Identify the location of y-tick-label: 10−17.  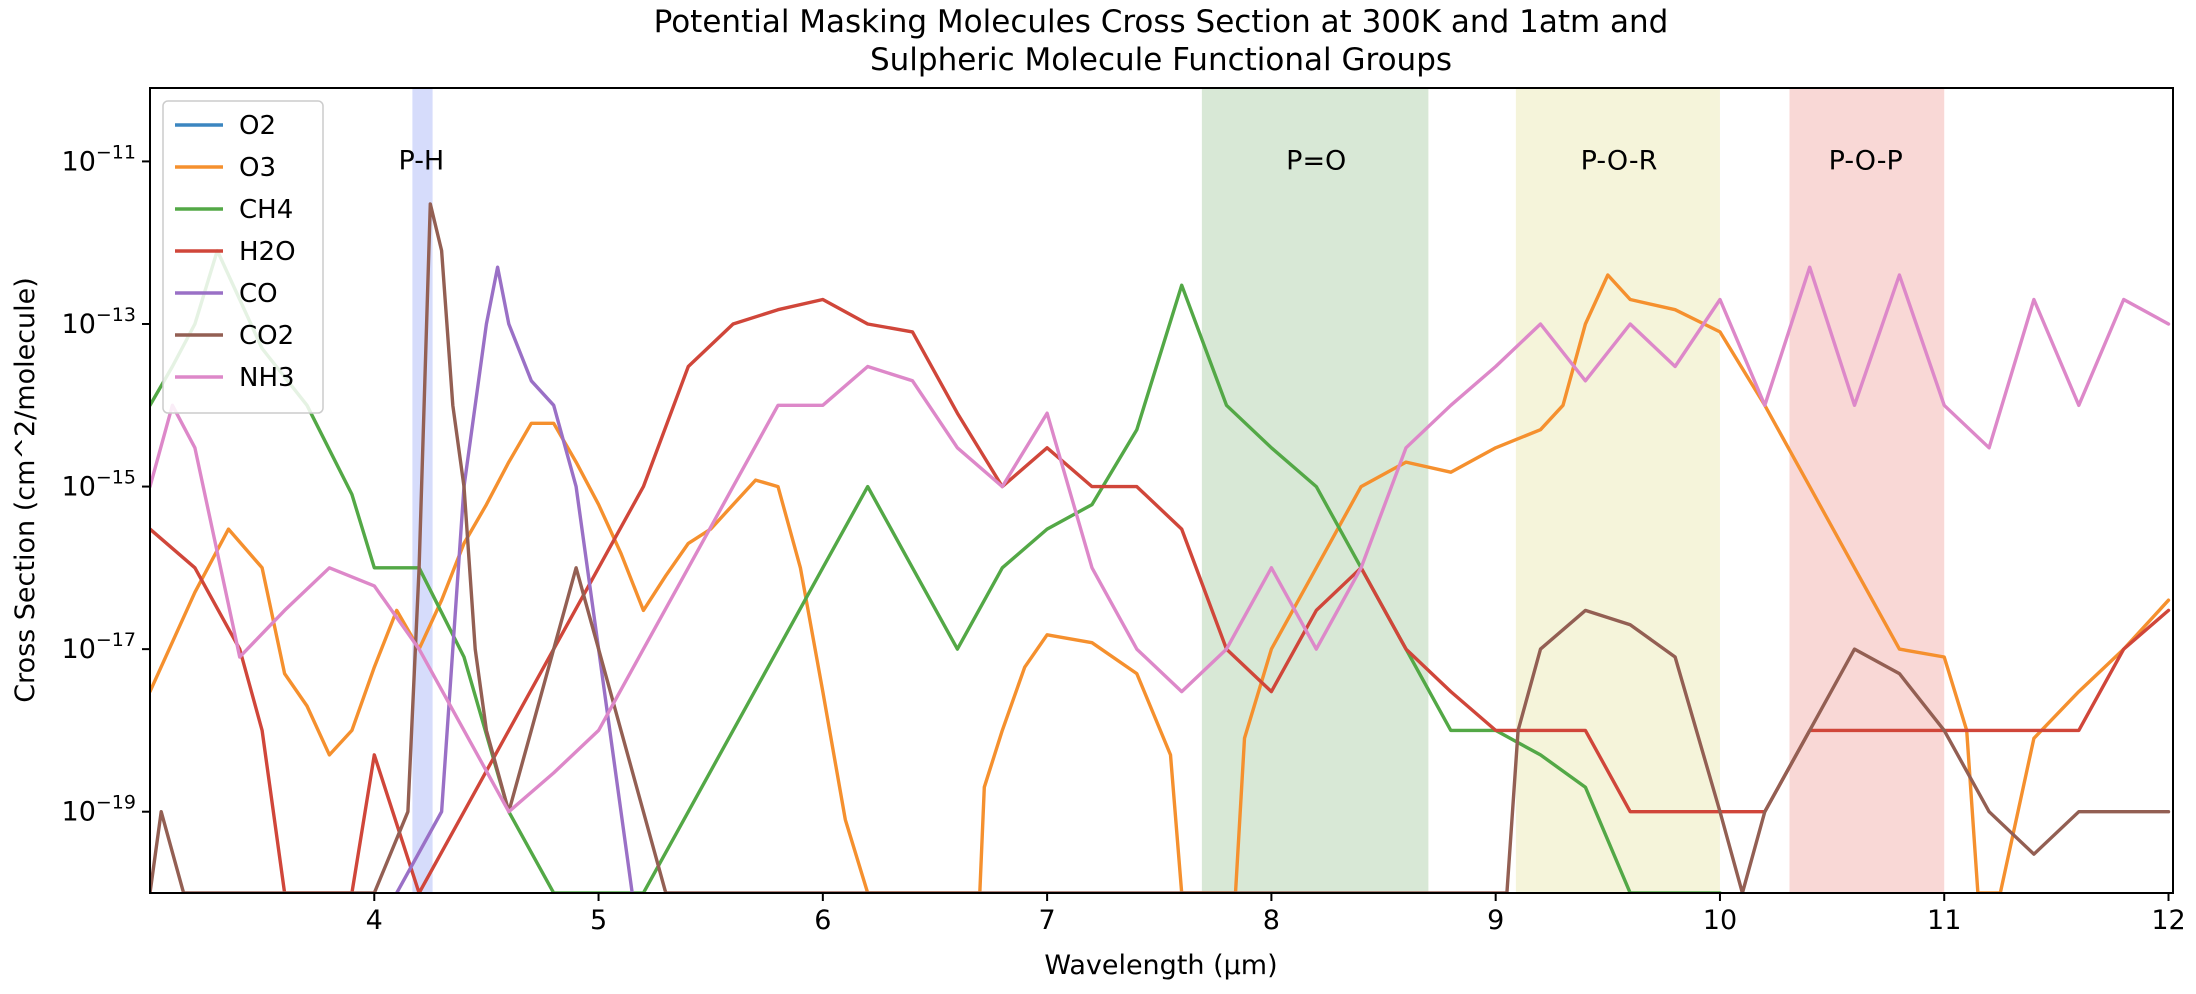
(99, 647).